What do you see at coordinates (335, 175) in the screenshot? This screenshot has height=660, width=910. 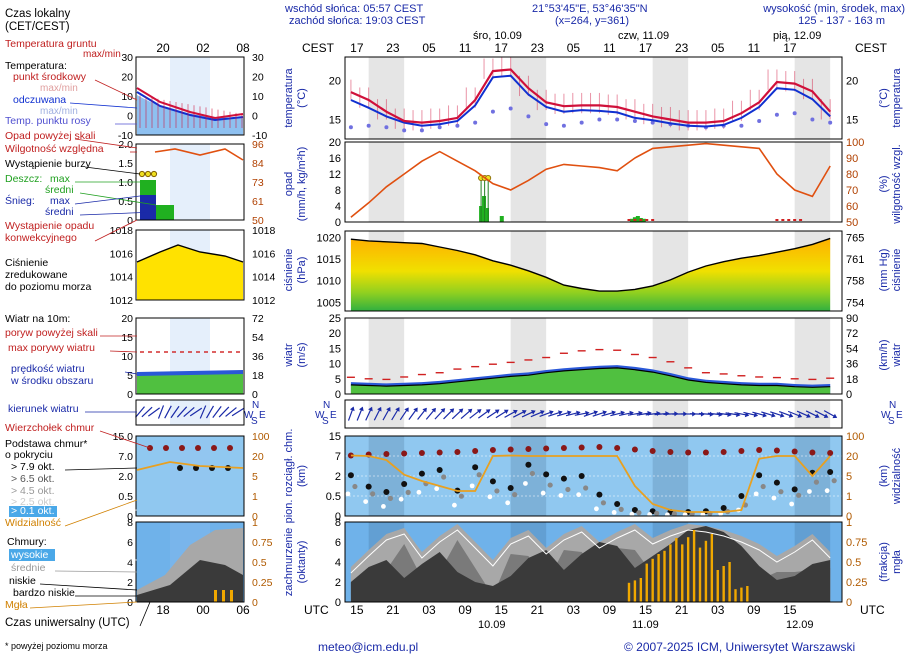 I see `precip-yaxis-left-tick-3: 12` at bounding box center [335, 175].